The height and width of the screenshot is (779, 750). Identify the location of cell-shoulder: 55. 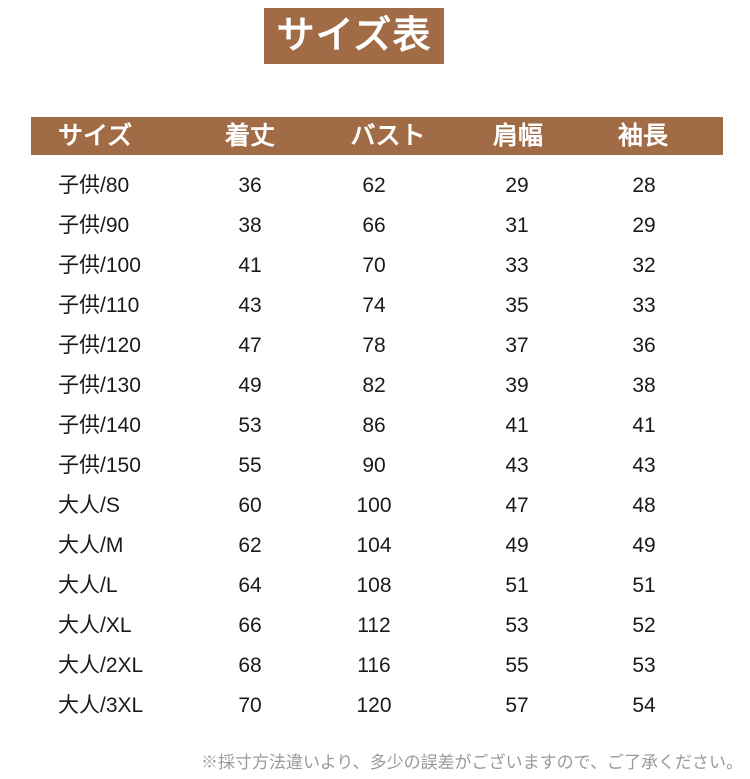
(517, 665).